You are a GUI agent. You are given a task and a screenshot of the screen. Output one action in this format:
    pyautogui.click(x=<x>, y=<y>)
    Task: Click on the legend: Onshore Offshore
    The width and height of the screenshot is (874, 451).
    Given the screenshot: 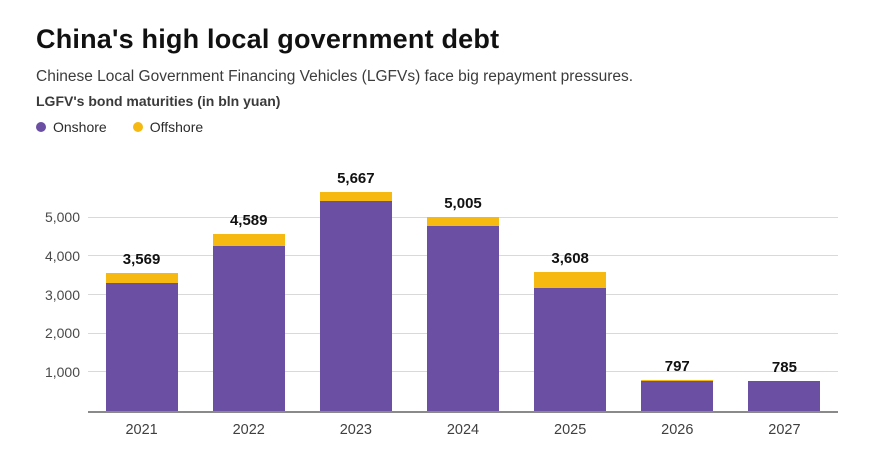 What is the action you would take?
    pyautogui.click(x=437, y=127)
    